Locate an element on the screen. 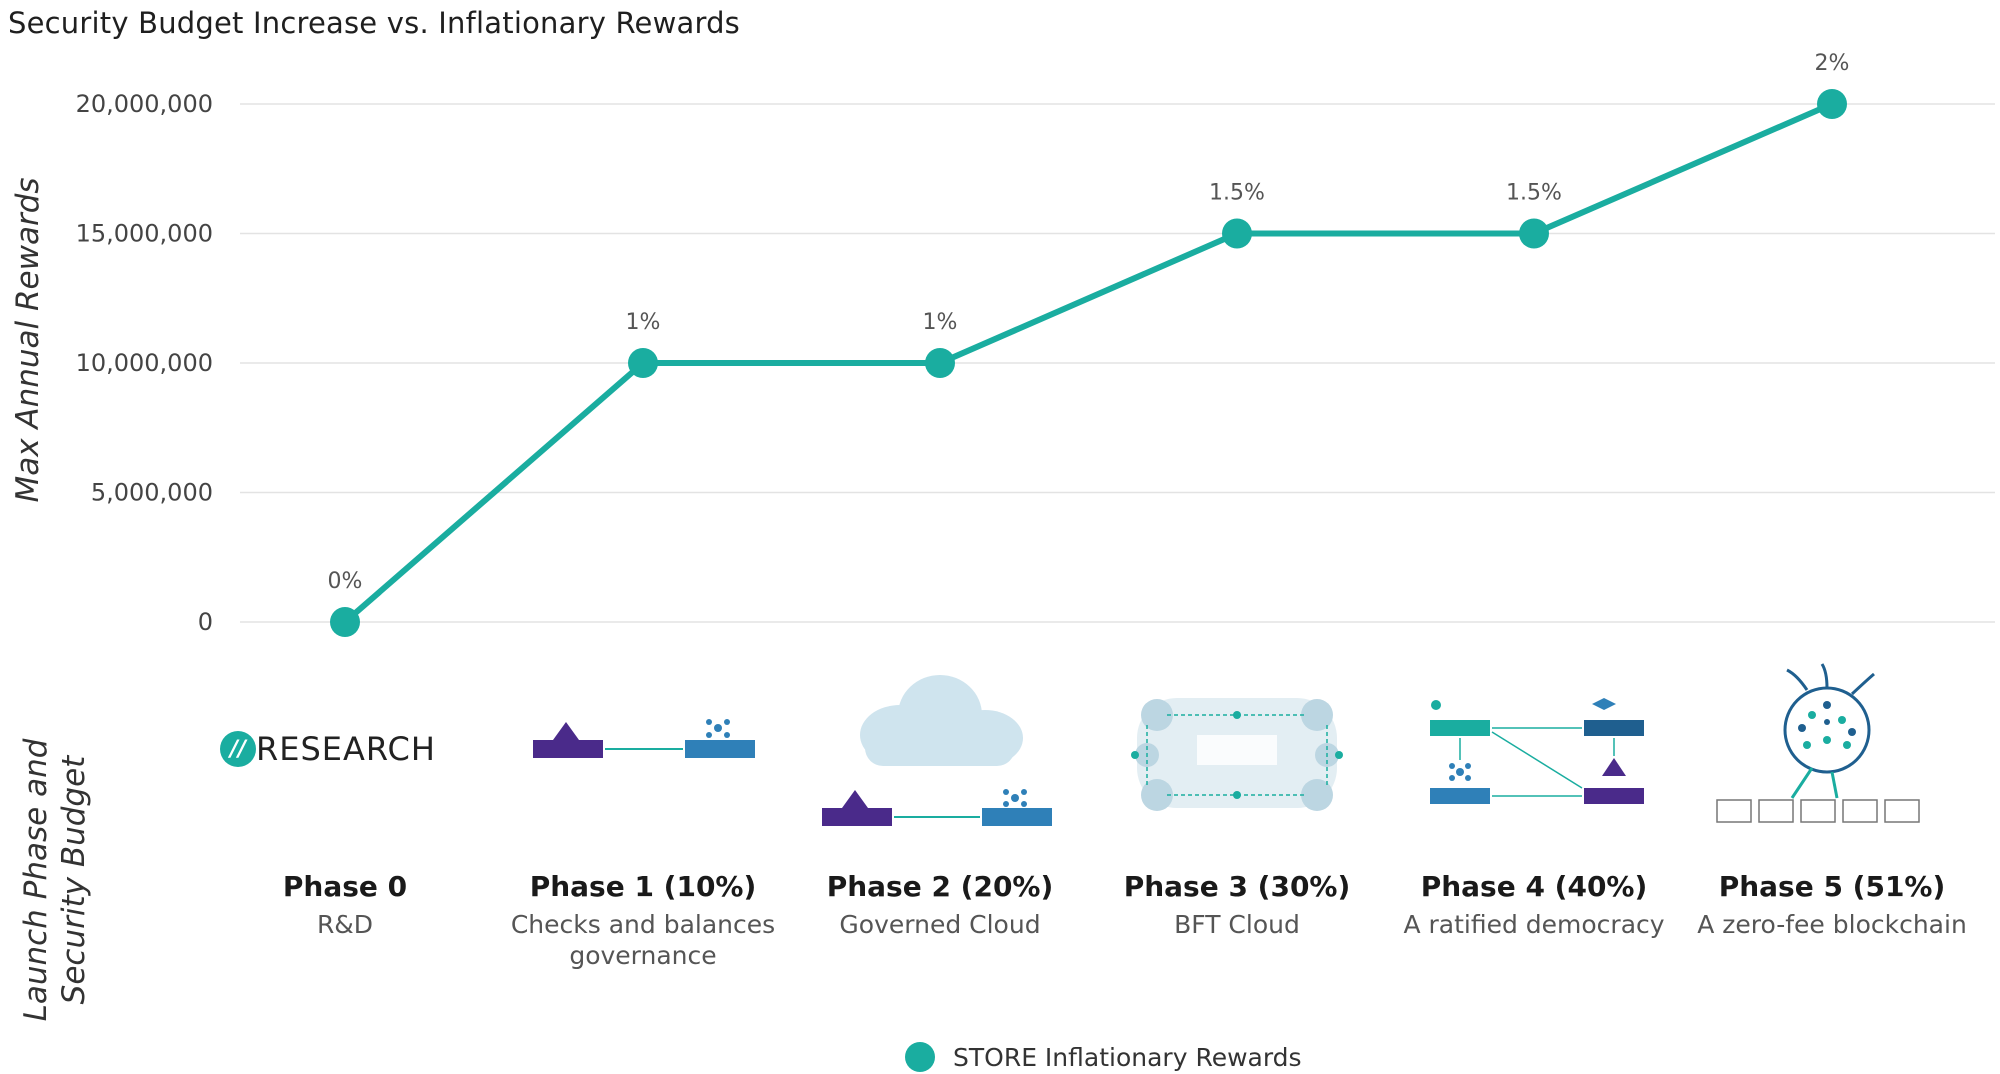 This screenshot has width=2000, height=1074. store-logo-icon is located at coordinates (1436, 705).